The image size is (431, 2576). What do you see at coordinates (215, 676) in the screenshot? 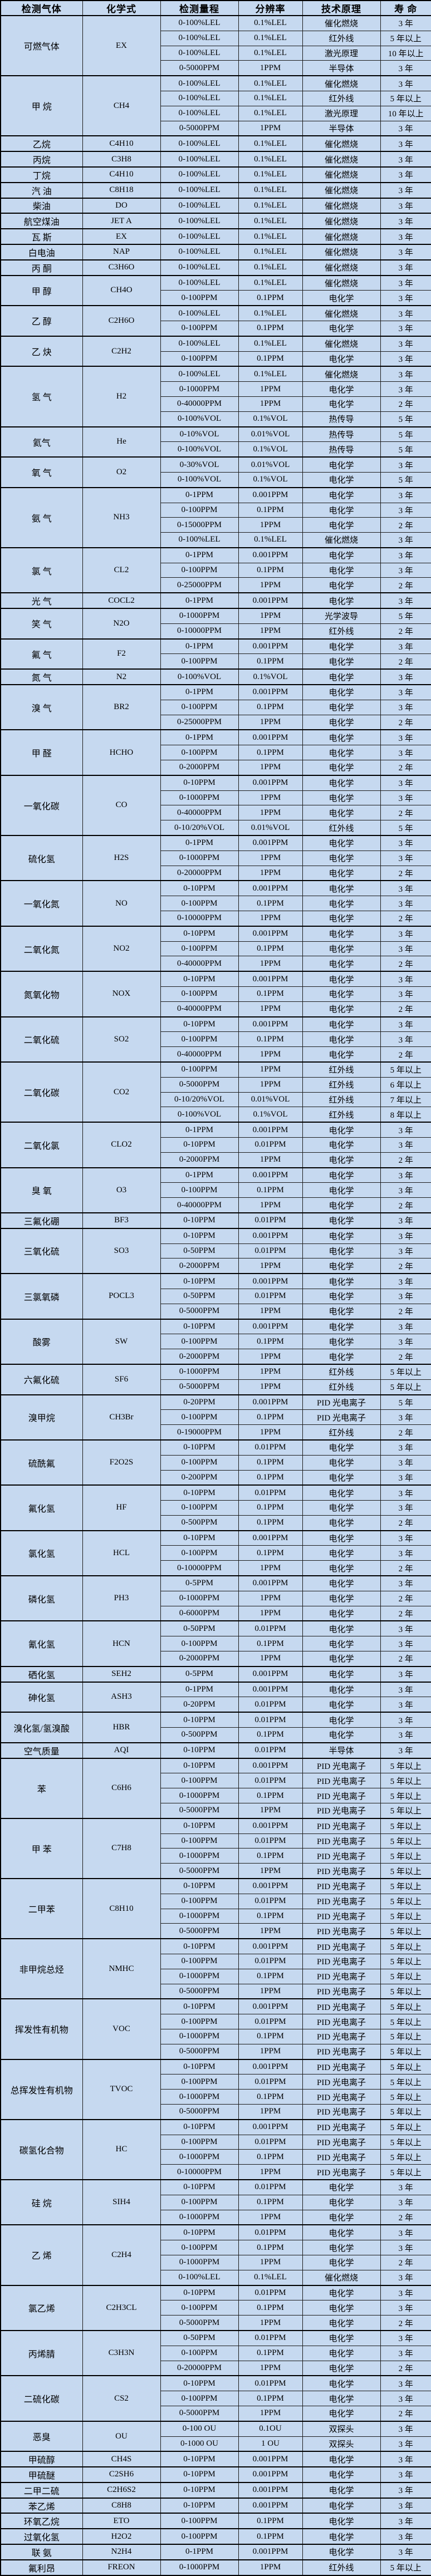
I see `detection-row: 氮 气 N2 0-100%VOL 0.1%VOL 电化学 3 年` at bounding box center [215, 676].